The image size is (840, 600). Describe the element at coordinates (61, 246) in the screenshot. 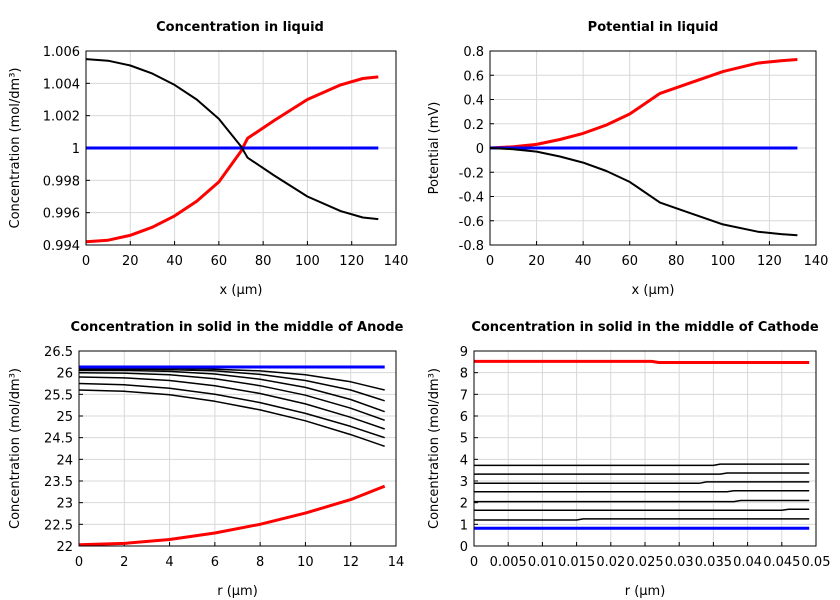

I see `y-tick-label: 0.994` at that location.